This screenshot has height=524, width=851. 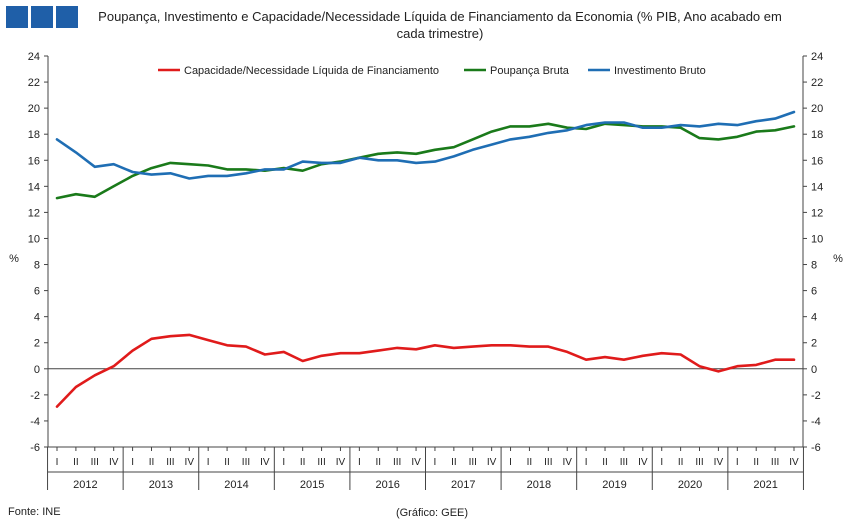 I want to click on legend-label-1: Poupança Bruta, so click(x=530, y=71).